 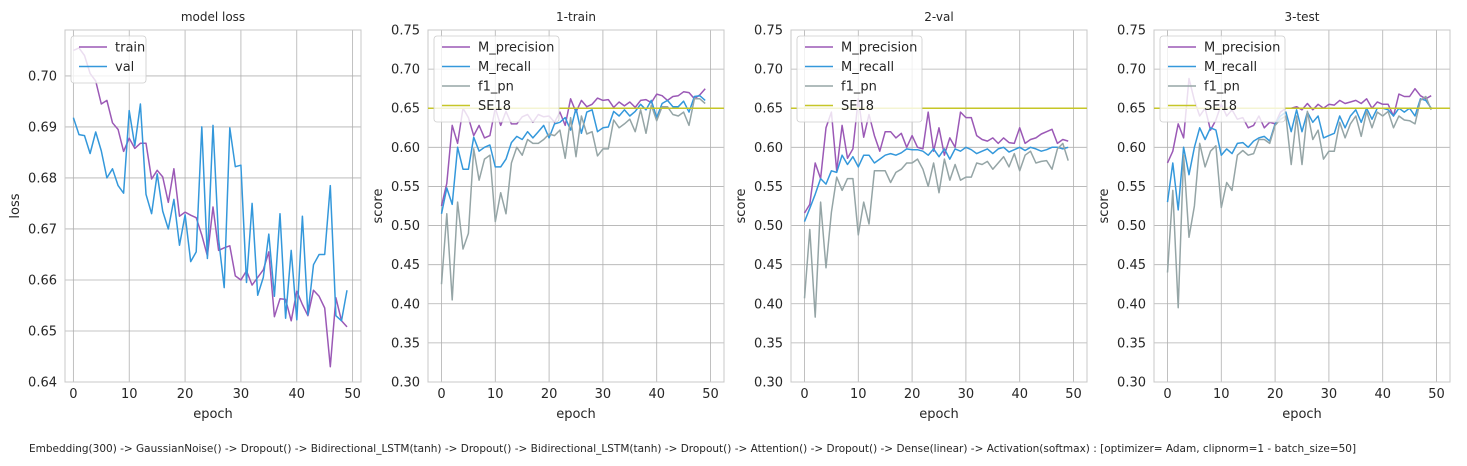 I want to click on y-tick-label: 0.66, so click(x=42, y=280).